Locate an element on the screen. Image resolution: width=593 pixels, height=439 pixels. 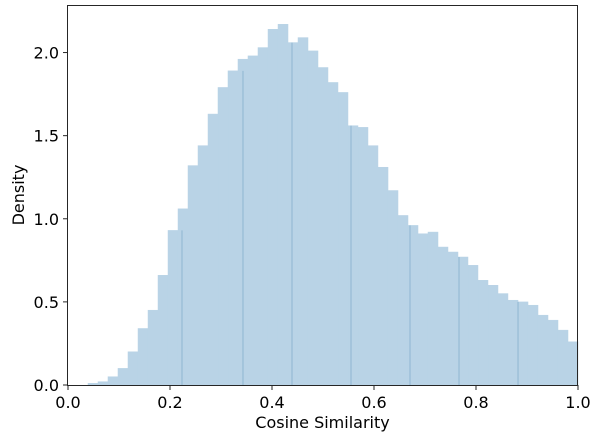
y-axis-label: Density is located at coordinates (18, 195).